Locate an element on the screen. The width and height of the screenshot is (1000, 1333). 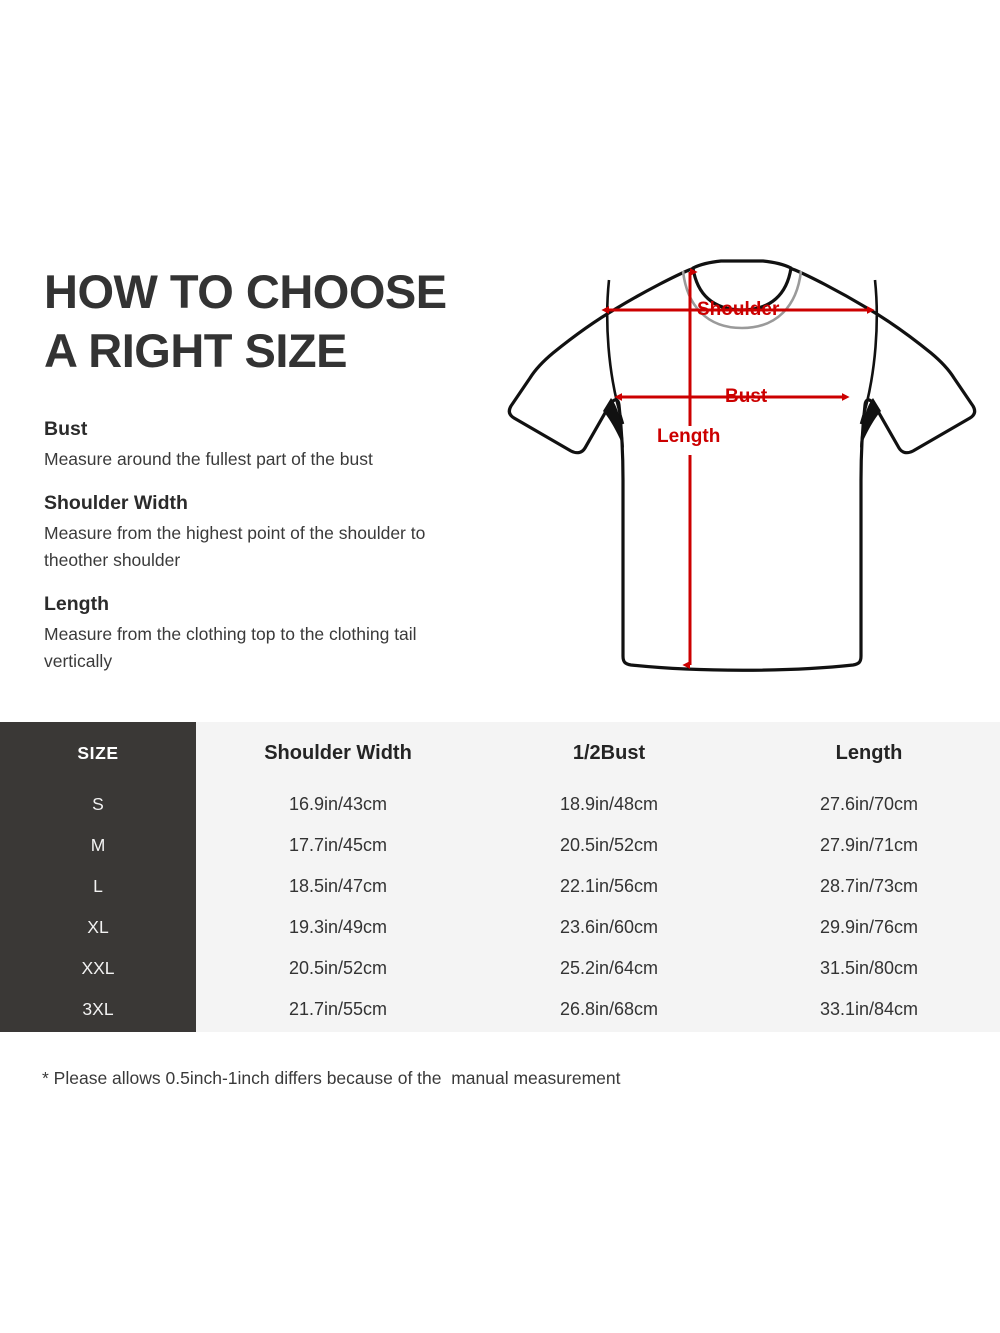
cell-size: L is located at coordinates (98, 886).